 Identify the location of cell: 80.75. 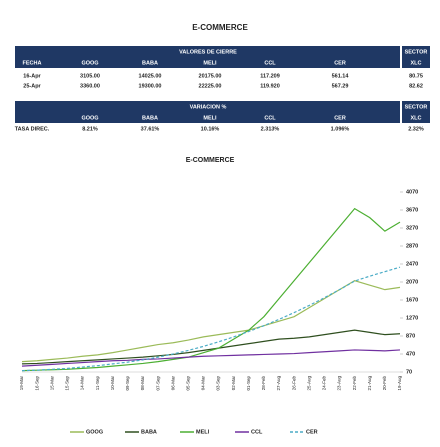
(416, 76).